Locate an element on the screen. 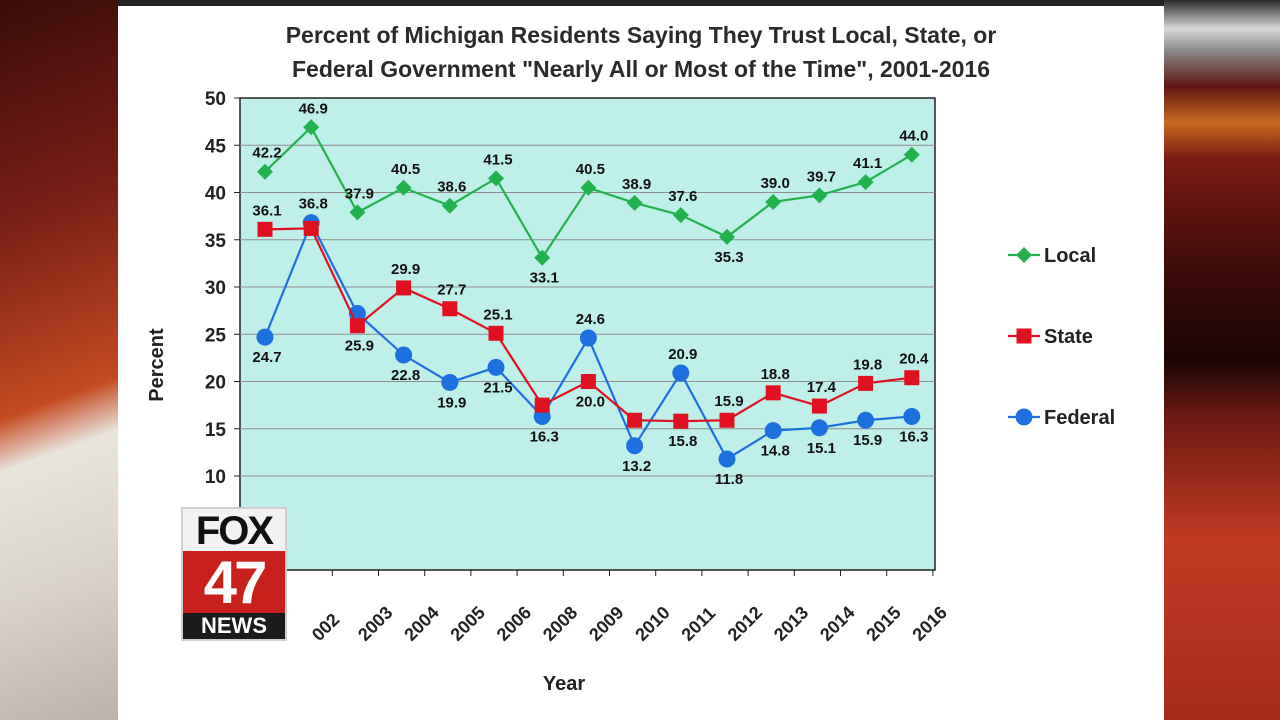  y-tick-label: 40 is located at coordinates (215, 194).